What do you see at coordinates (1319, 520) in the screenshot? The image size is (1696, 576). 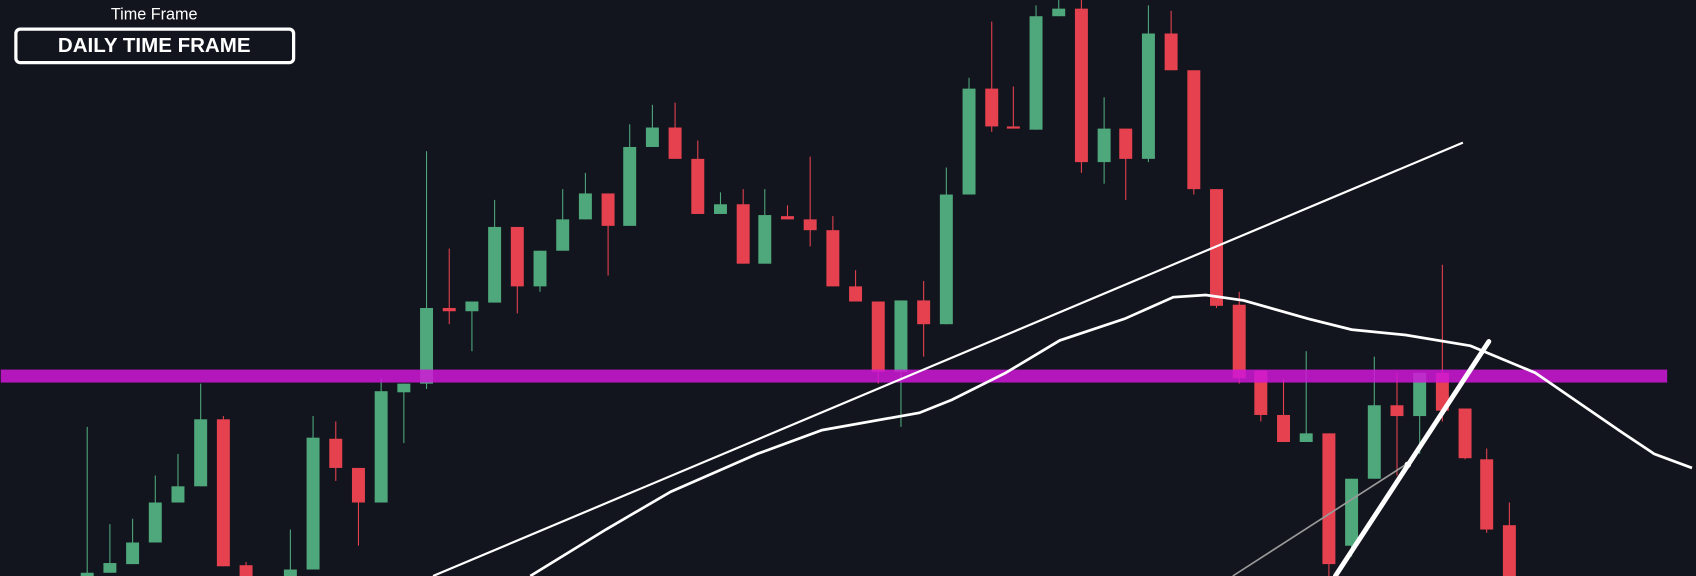 I see `thin-trend-line` at bounding box center [1319, 520].